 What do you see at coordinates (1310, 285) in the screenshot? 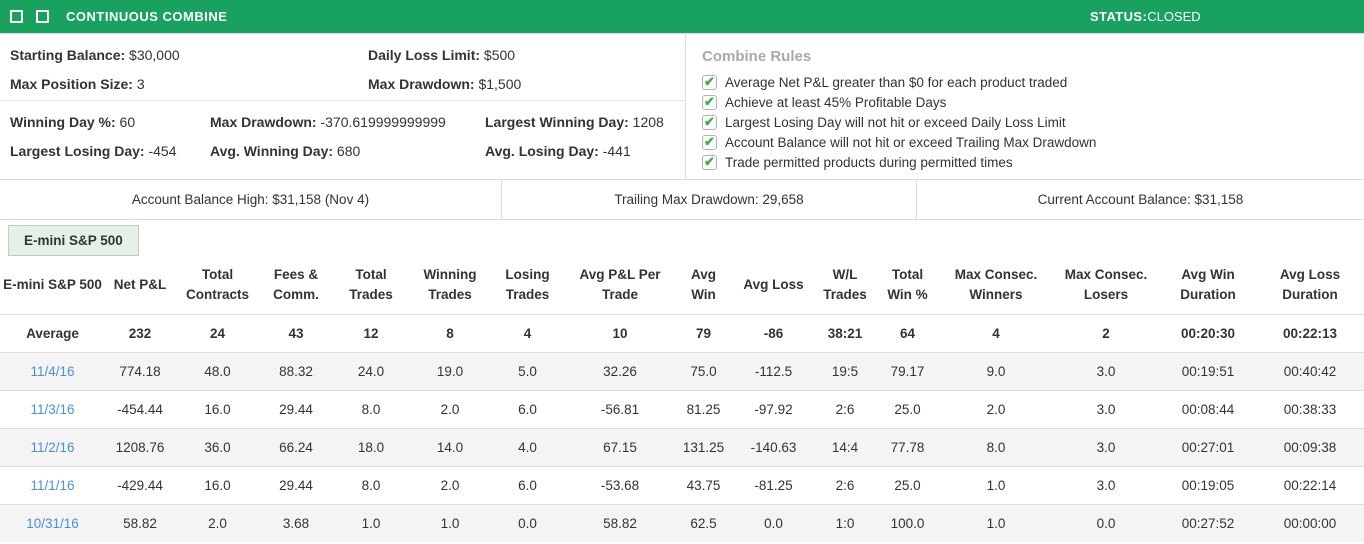
I see `col-header-avg-loss-duration: Avg Loss Duration` at bounding box center [1310, 285].